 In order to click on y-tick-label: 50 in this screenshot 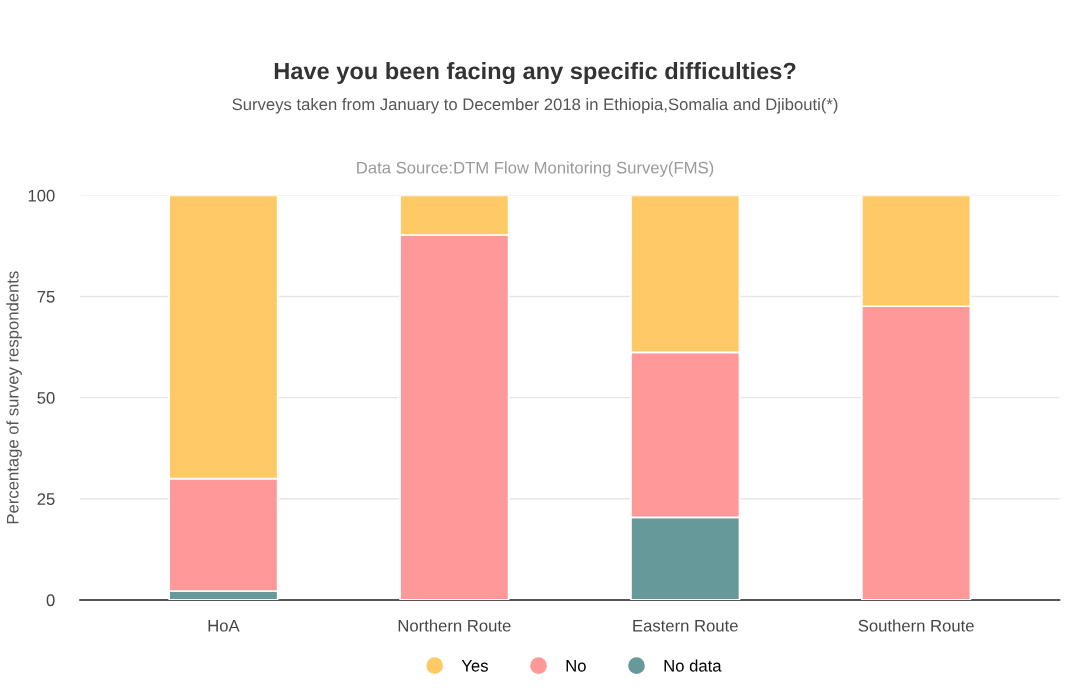, I will do `click(46, 398)`.